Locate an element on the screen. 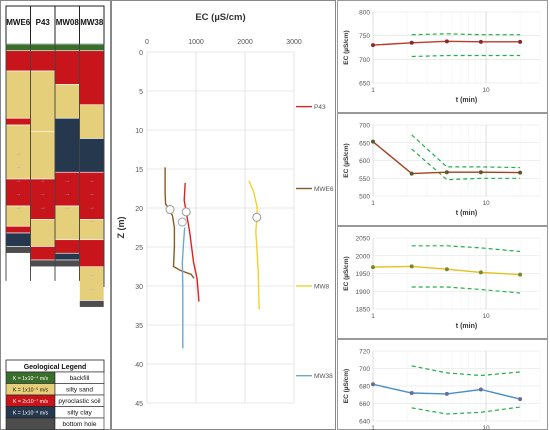  x-tick-label: 1 is located at coordinates (373, 203).